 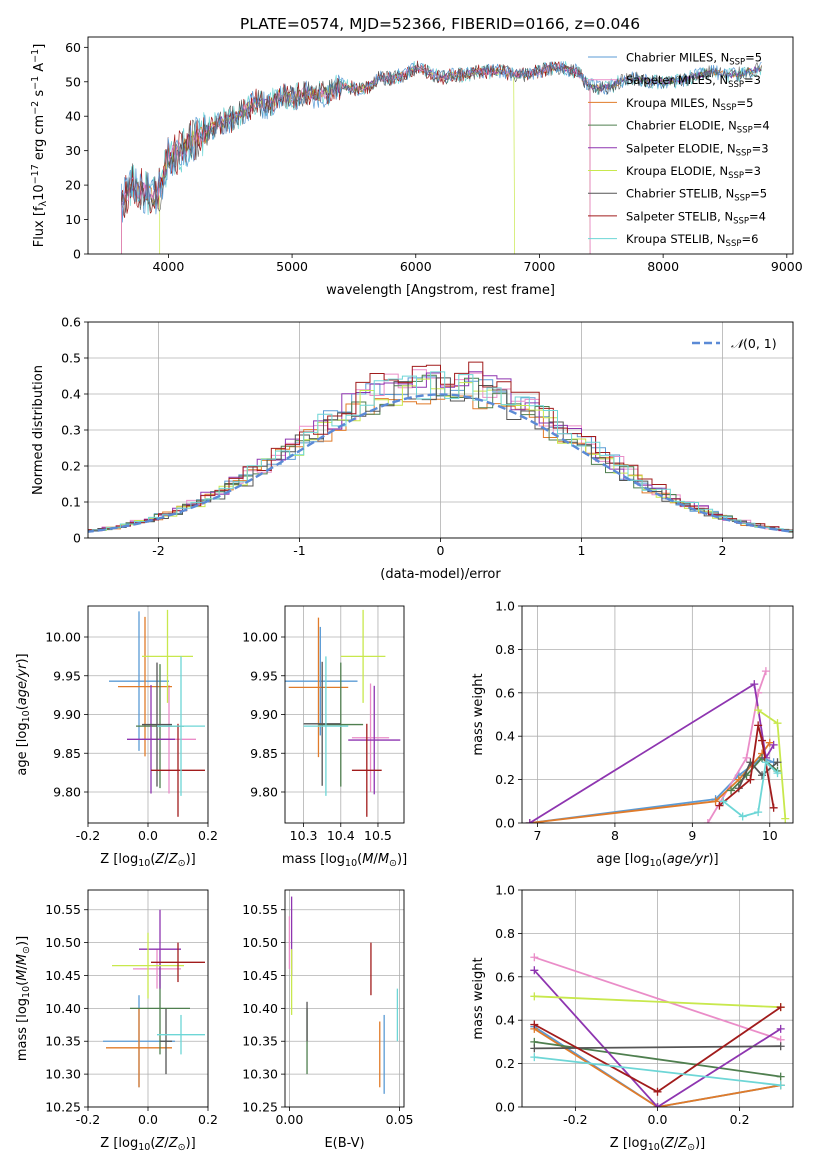 I want to click on y-axis-label-part: −17, so click(x=35, y=174).